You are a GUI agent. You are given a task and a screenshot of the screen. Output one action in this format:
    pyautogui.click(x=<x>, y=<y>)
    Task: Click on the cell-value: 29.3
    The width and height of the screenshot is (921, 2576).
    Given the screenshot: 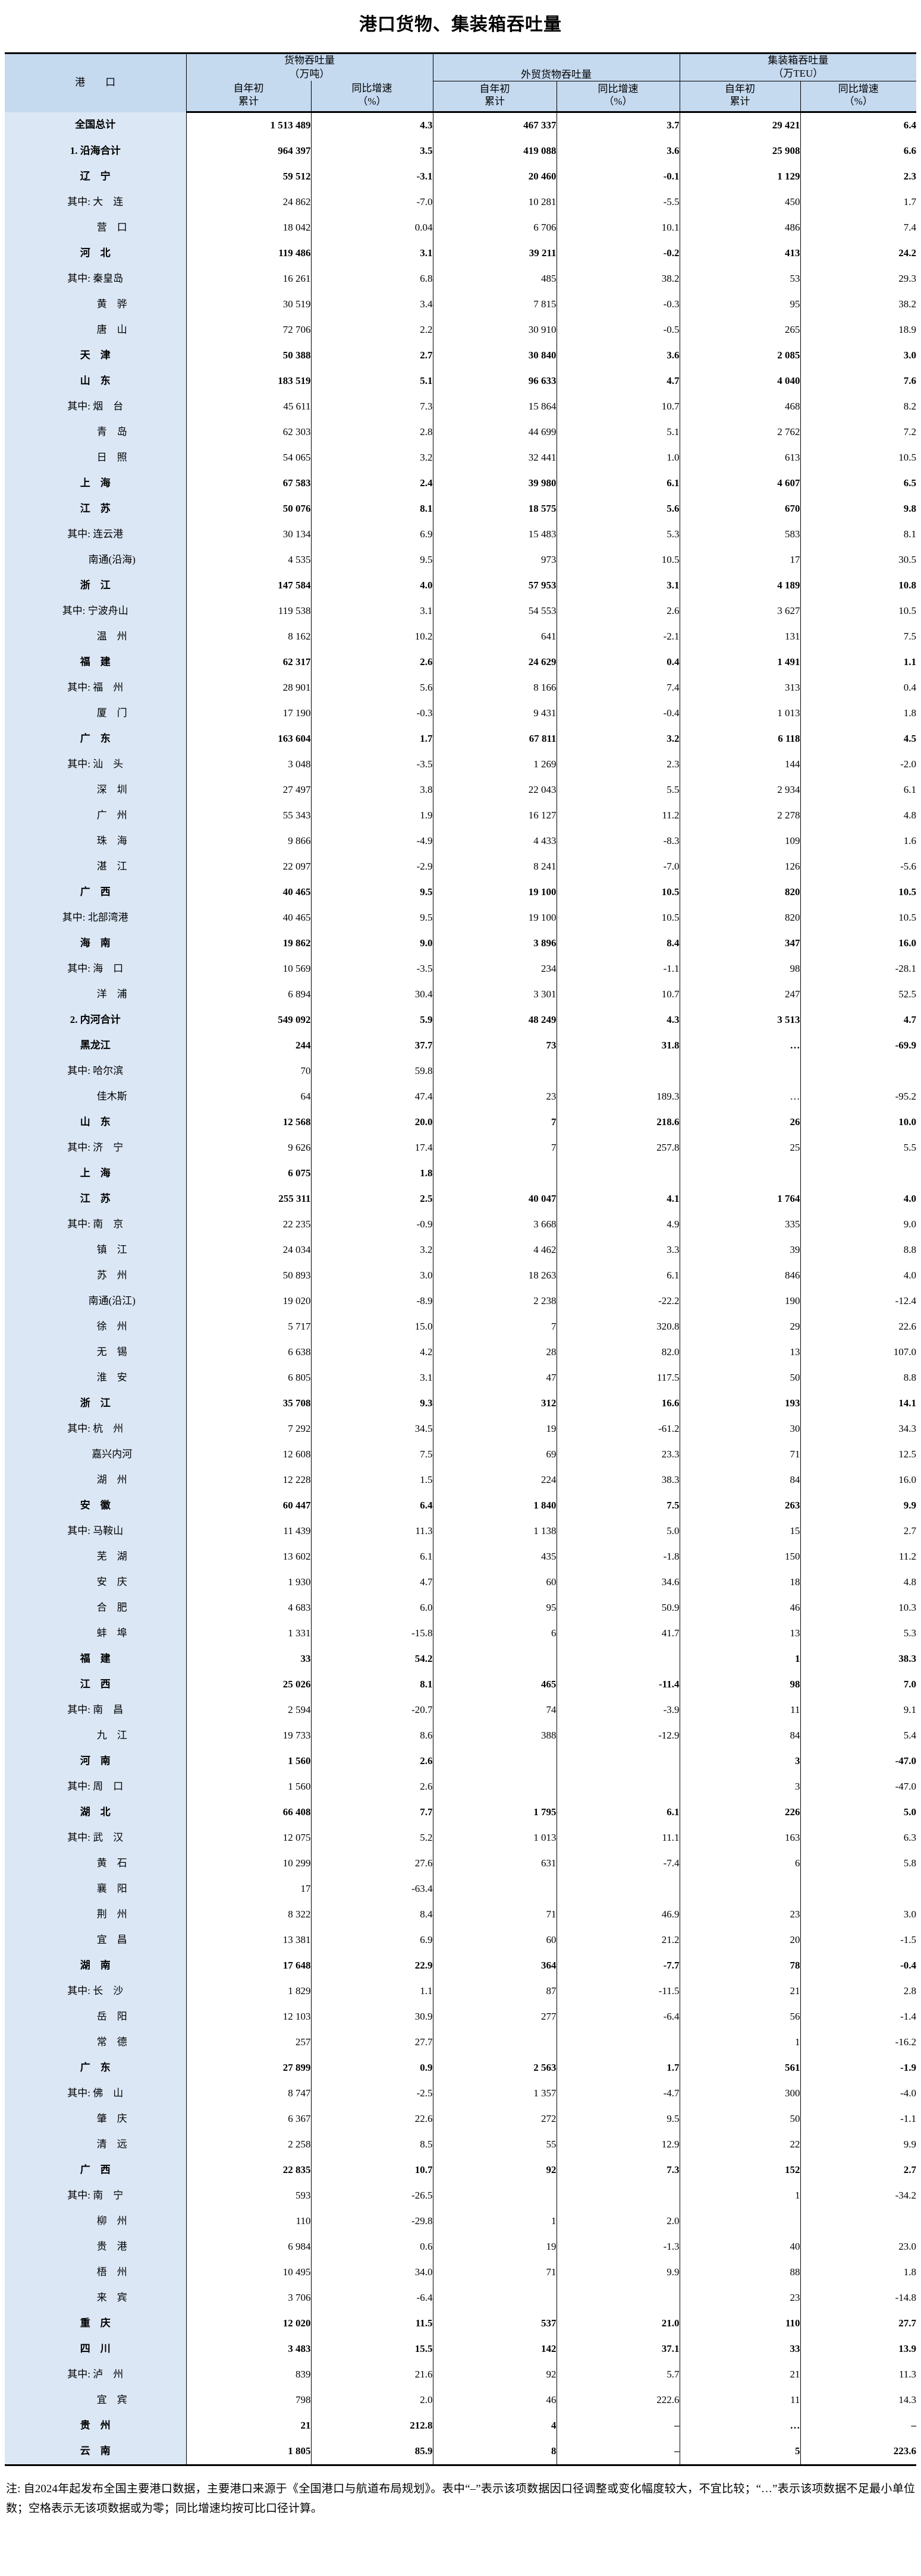 What is the action you would take?
    pyautogui.click(x=858, y=279)
    